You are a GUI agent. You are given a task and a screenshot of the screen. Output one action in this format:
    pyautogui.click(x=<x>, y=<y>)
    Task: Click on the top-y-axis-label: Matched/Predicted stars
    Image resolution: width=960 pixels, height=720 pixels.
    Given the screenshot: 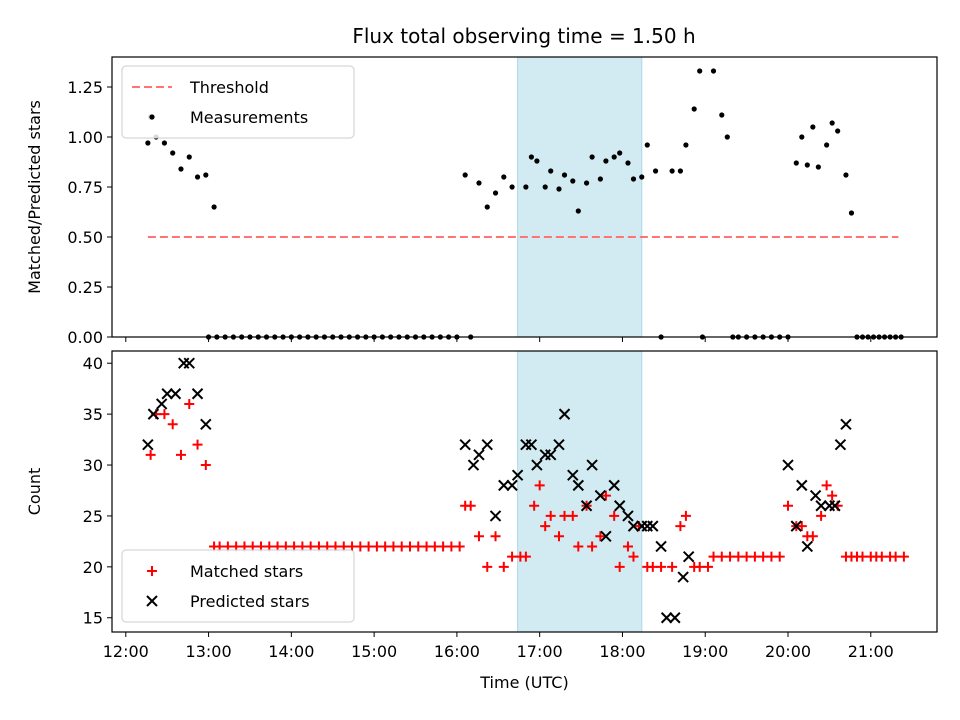 What is the action you would take?
    pyautogui.click(x=34, y=197)
    